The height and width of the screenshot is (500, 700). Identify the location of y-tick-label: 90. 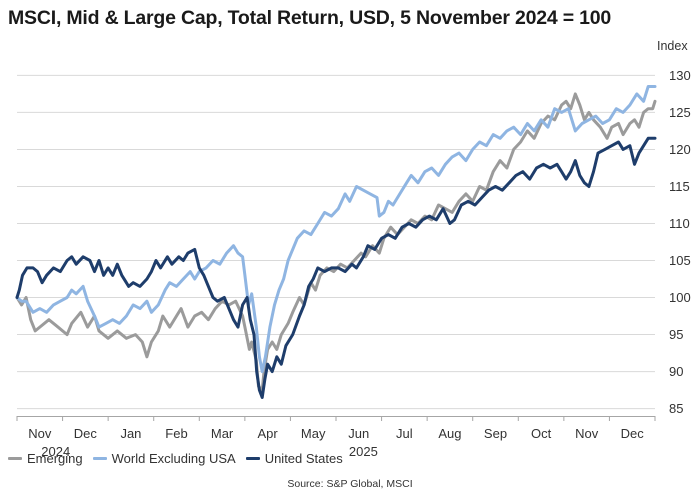
(676, 371).